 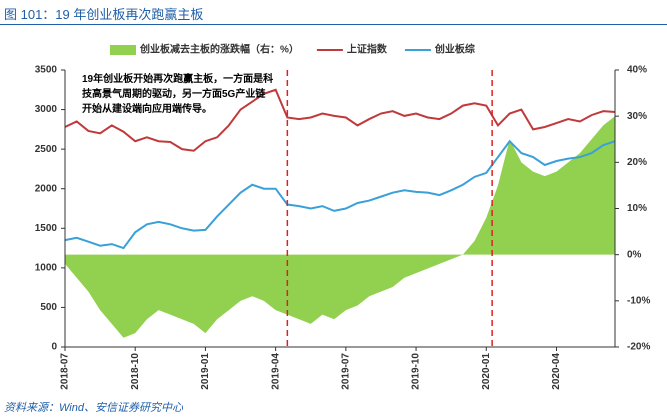 What do you see at coordinates (333, 24) in the screenshot?
I see `header-rule` at bounding box center [333, 24].